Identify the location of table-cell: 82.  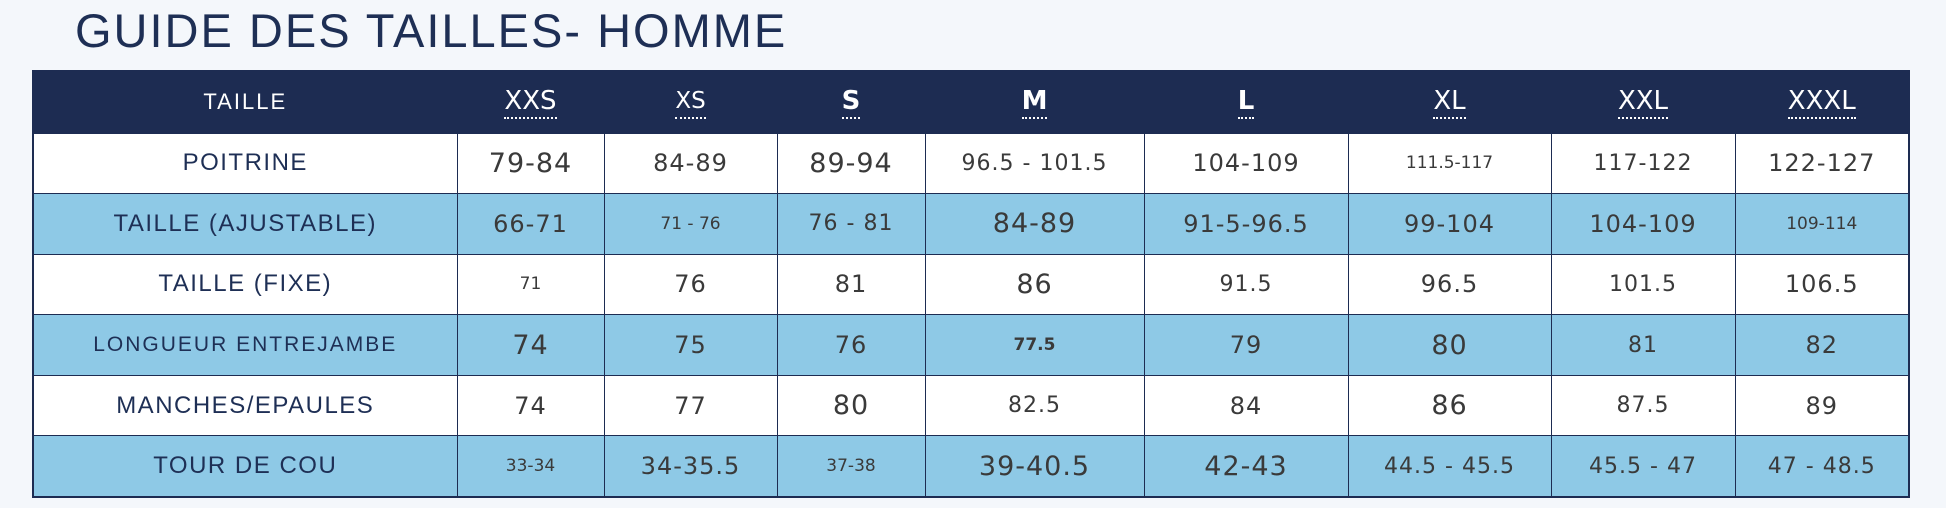
(1822, 345).